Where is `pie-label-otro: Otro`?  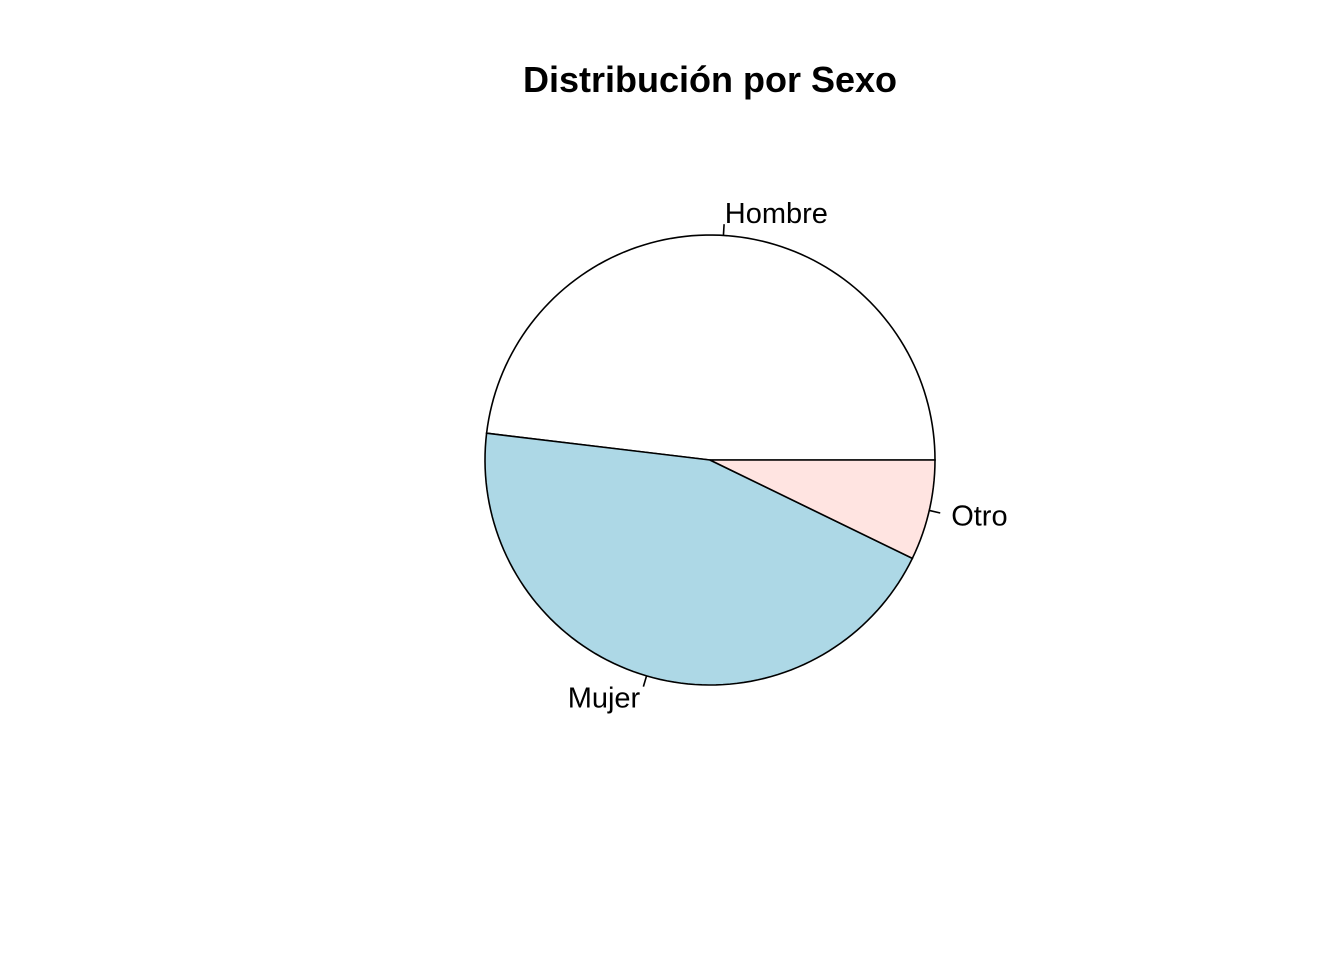 pie-label-otro: Otro is located at coordinates (979, 517).